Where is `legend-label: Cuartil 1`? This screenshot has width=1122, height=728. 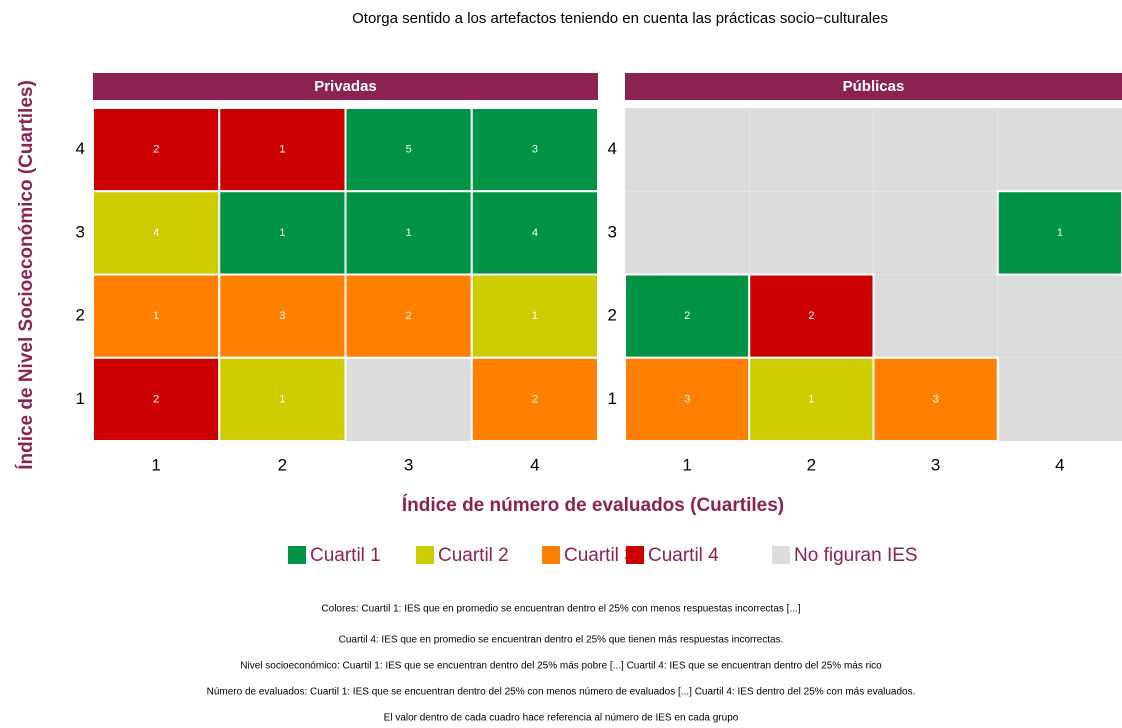
legend-label: Cuartil 1 is located at coordinates (345, 555).